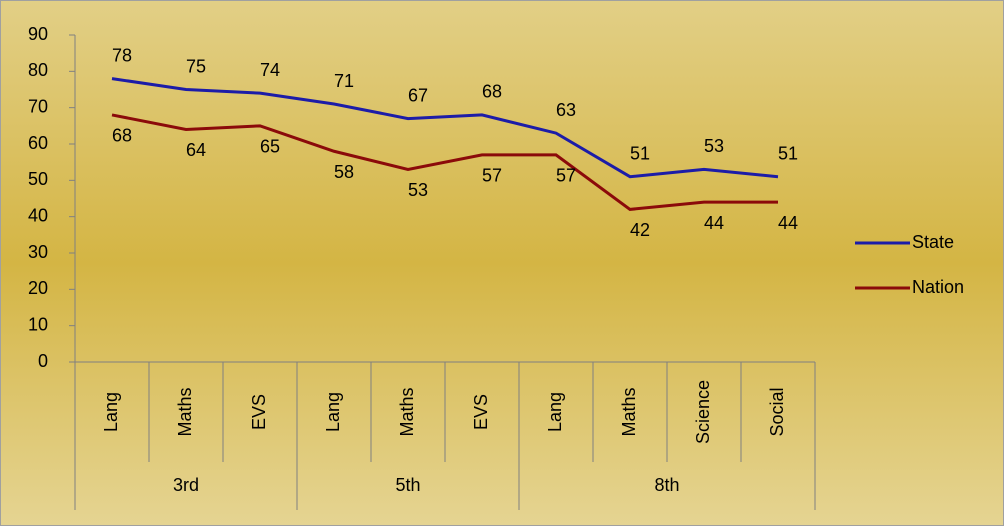 This screenshot has width=1005, height=527. I want to click on x-tick-label: Science, so click(703, 412).